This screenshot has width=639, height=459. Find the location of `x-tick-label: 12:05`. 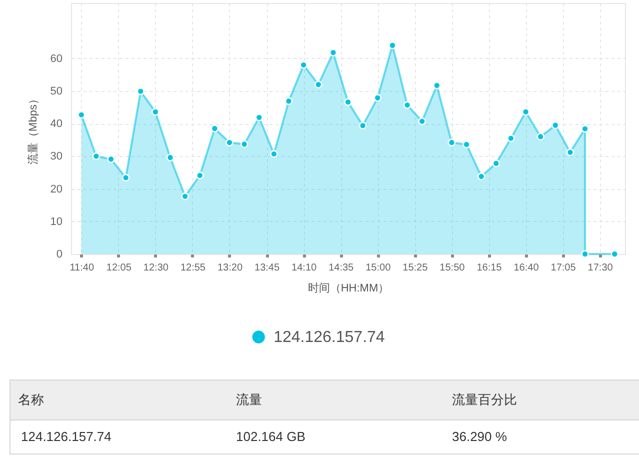

x-tick-label: 12:05 is located at coordinates (119, 268).